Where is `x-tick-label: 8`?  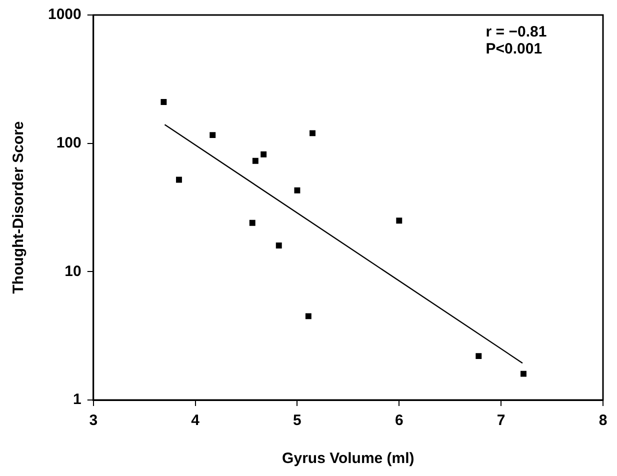 x-tick-label: 8 is located at coordinates (603, 421).